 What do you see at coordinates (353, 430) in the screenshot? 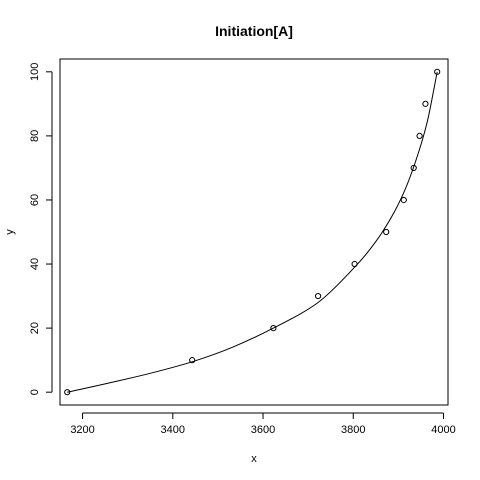
I see `x-tick-label: 3800` at bounding box center [353, 430].